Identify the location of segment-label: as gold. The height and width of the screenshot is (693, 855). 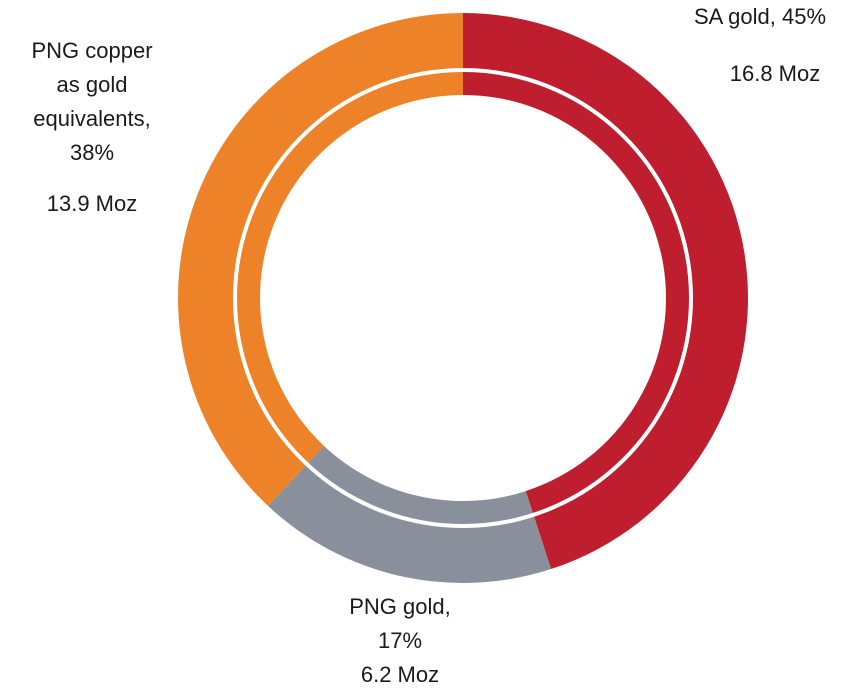
(92, 84).